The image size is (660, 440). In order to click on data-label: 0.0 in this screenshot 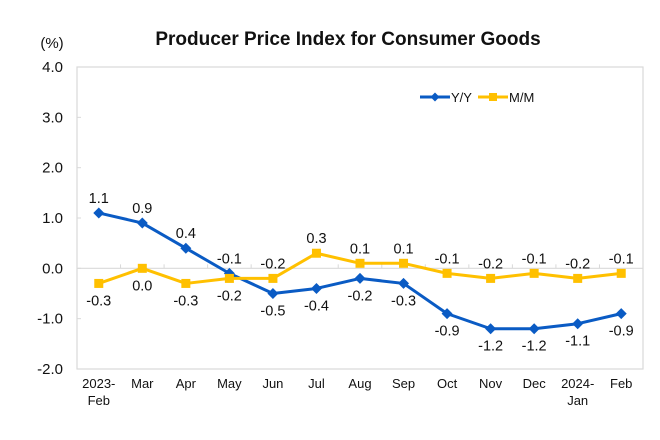, I will do `click(142, 286)`.